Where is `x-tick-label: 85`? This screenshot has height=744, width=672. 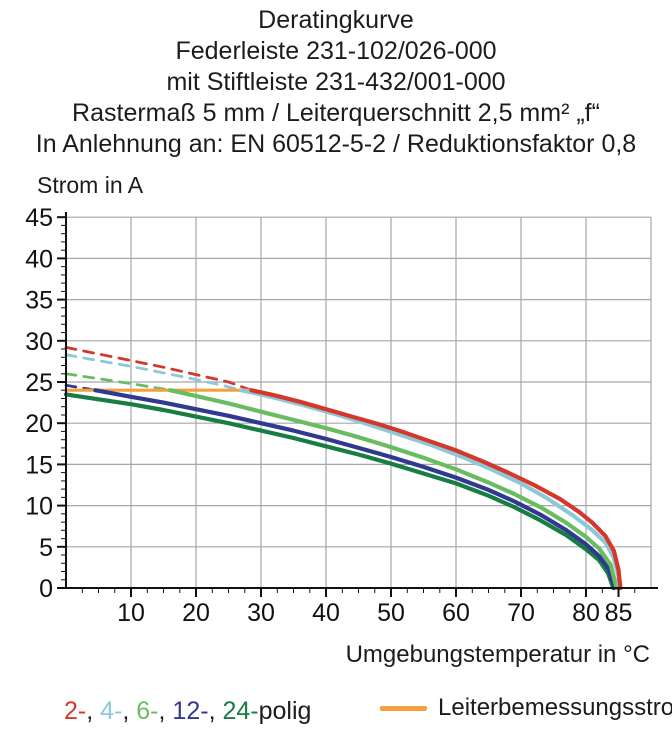
x-tick-label: 85 is located at coordinates (619, 613).